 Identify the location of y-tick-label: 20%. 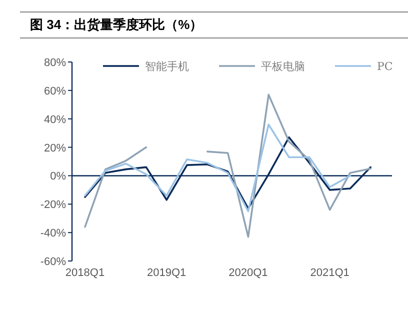
(55, 148).